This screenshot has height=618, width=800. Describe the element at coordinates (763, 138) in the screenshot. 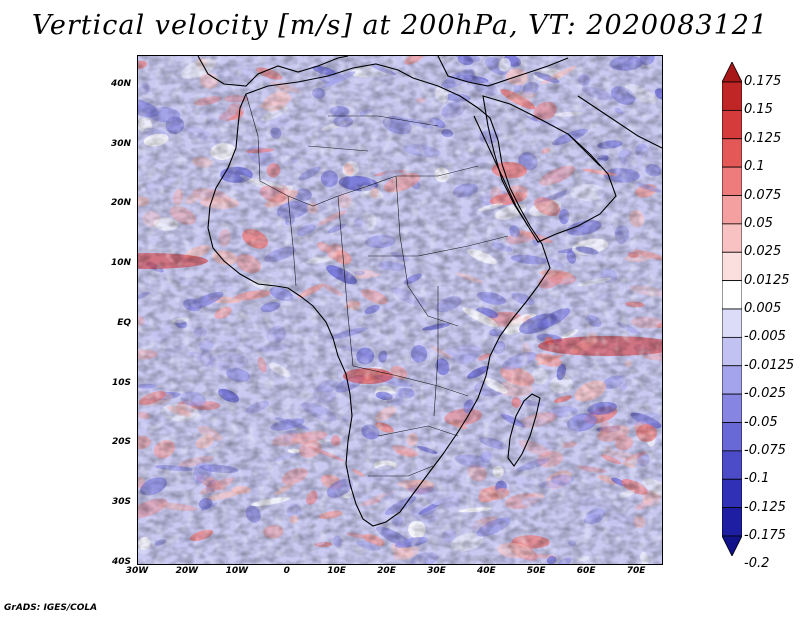

I see `colorbar-tick-label: 0.125` at that location.